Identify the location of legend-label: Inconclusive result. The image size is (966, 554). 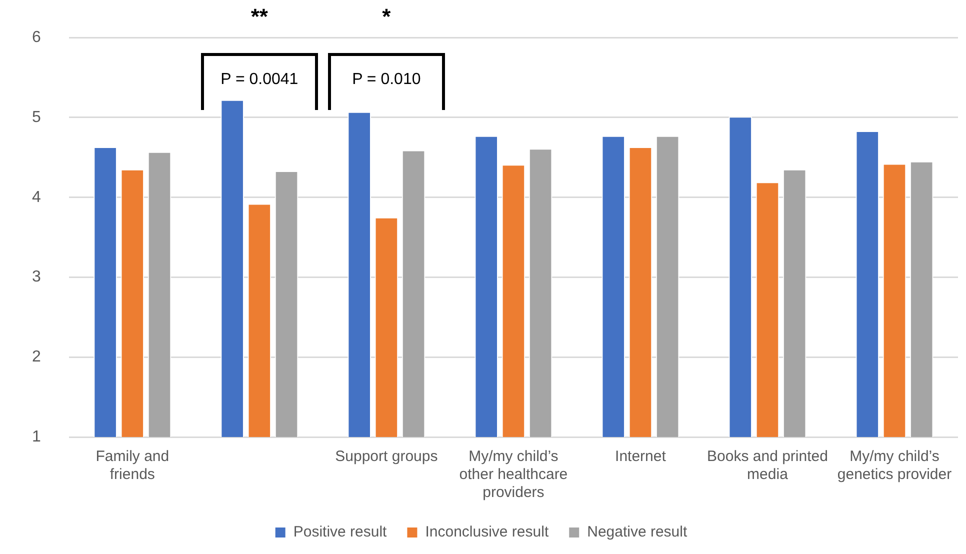
(487, 532).